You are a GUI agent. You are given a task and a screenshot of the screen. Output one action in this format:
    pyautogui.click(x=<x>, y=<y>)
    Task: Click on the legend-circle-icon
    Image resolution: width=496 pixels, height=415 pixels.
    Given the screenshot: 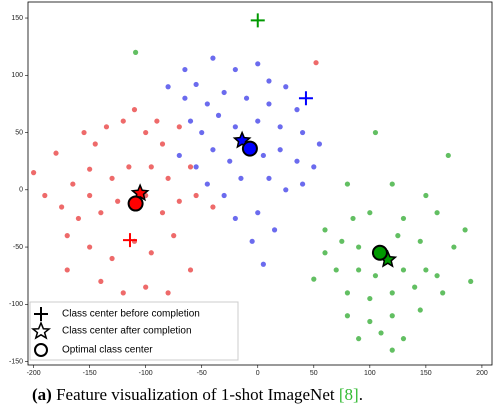 What is the action you would take?
    pyautogui.click(x=41, y=350)
    